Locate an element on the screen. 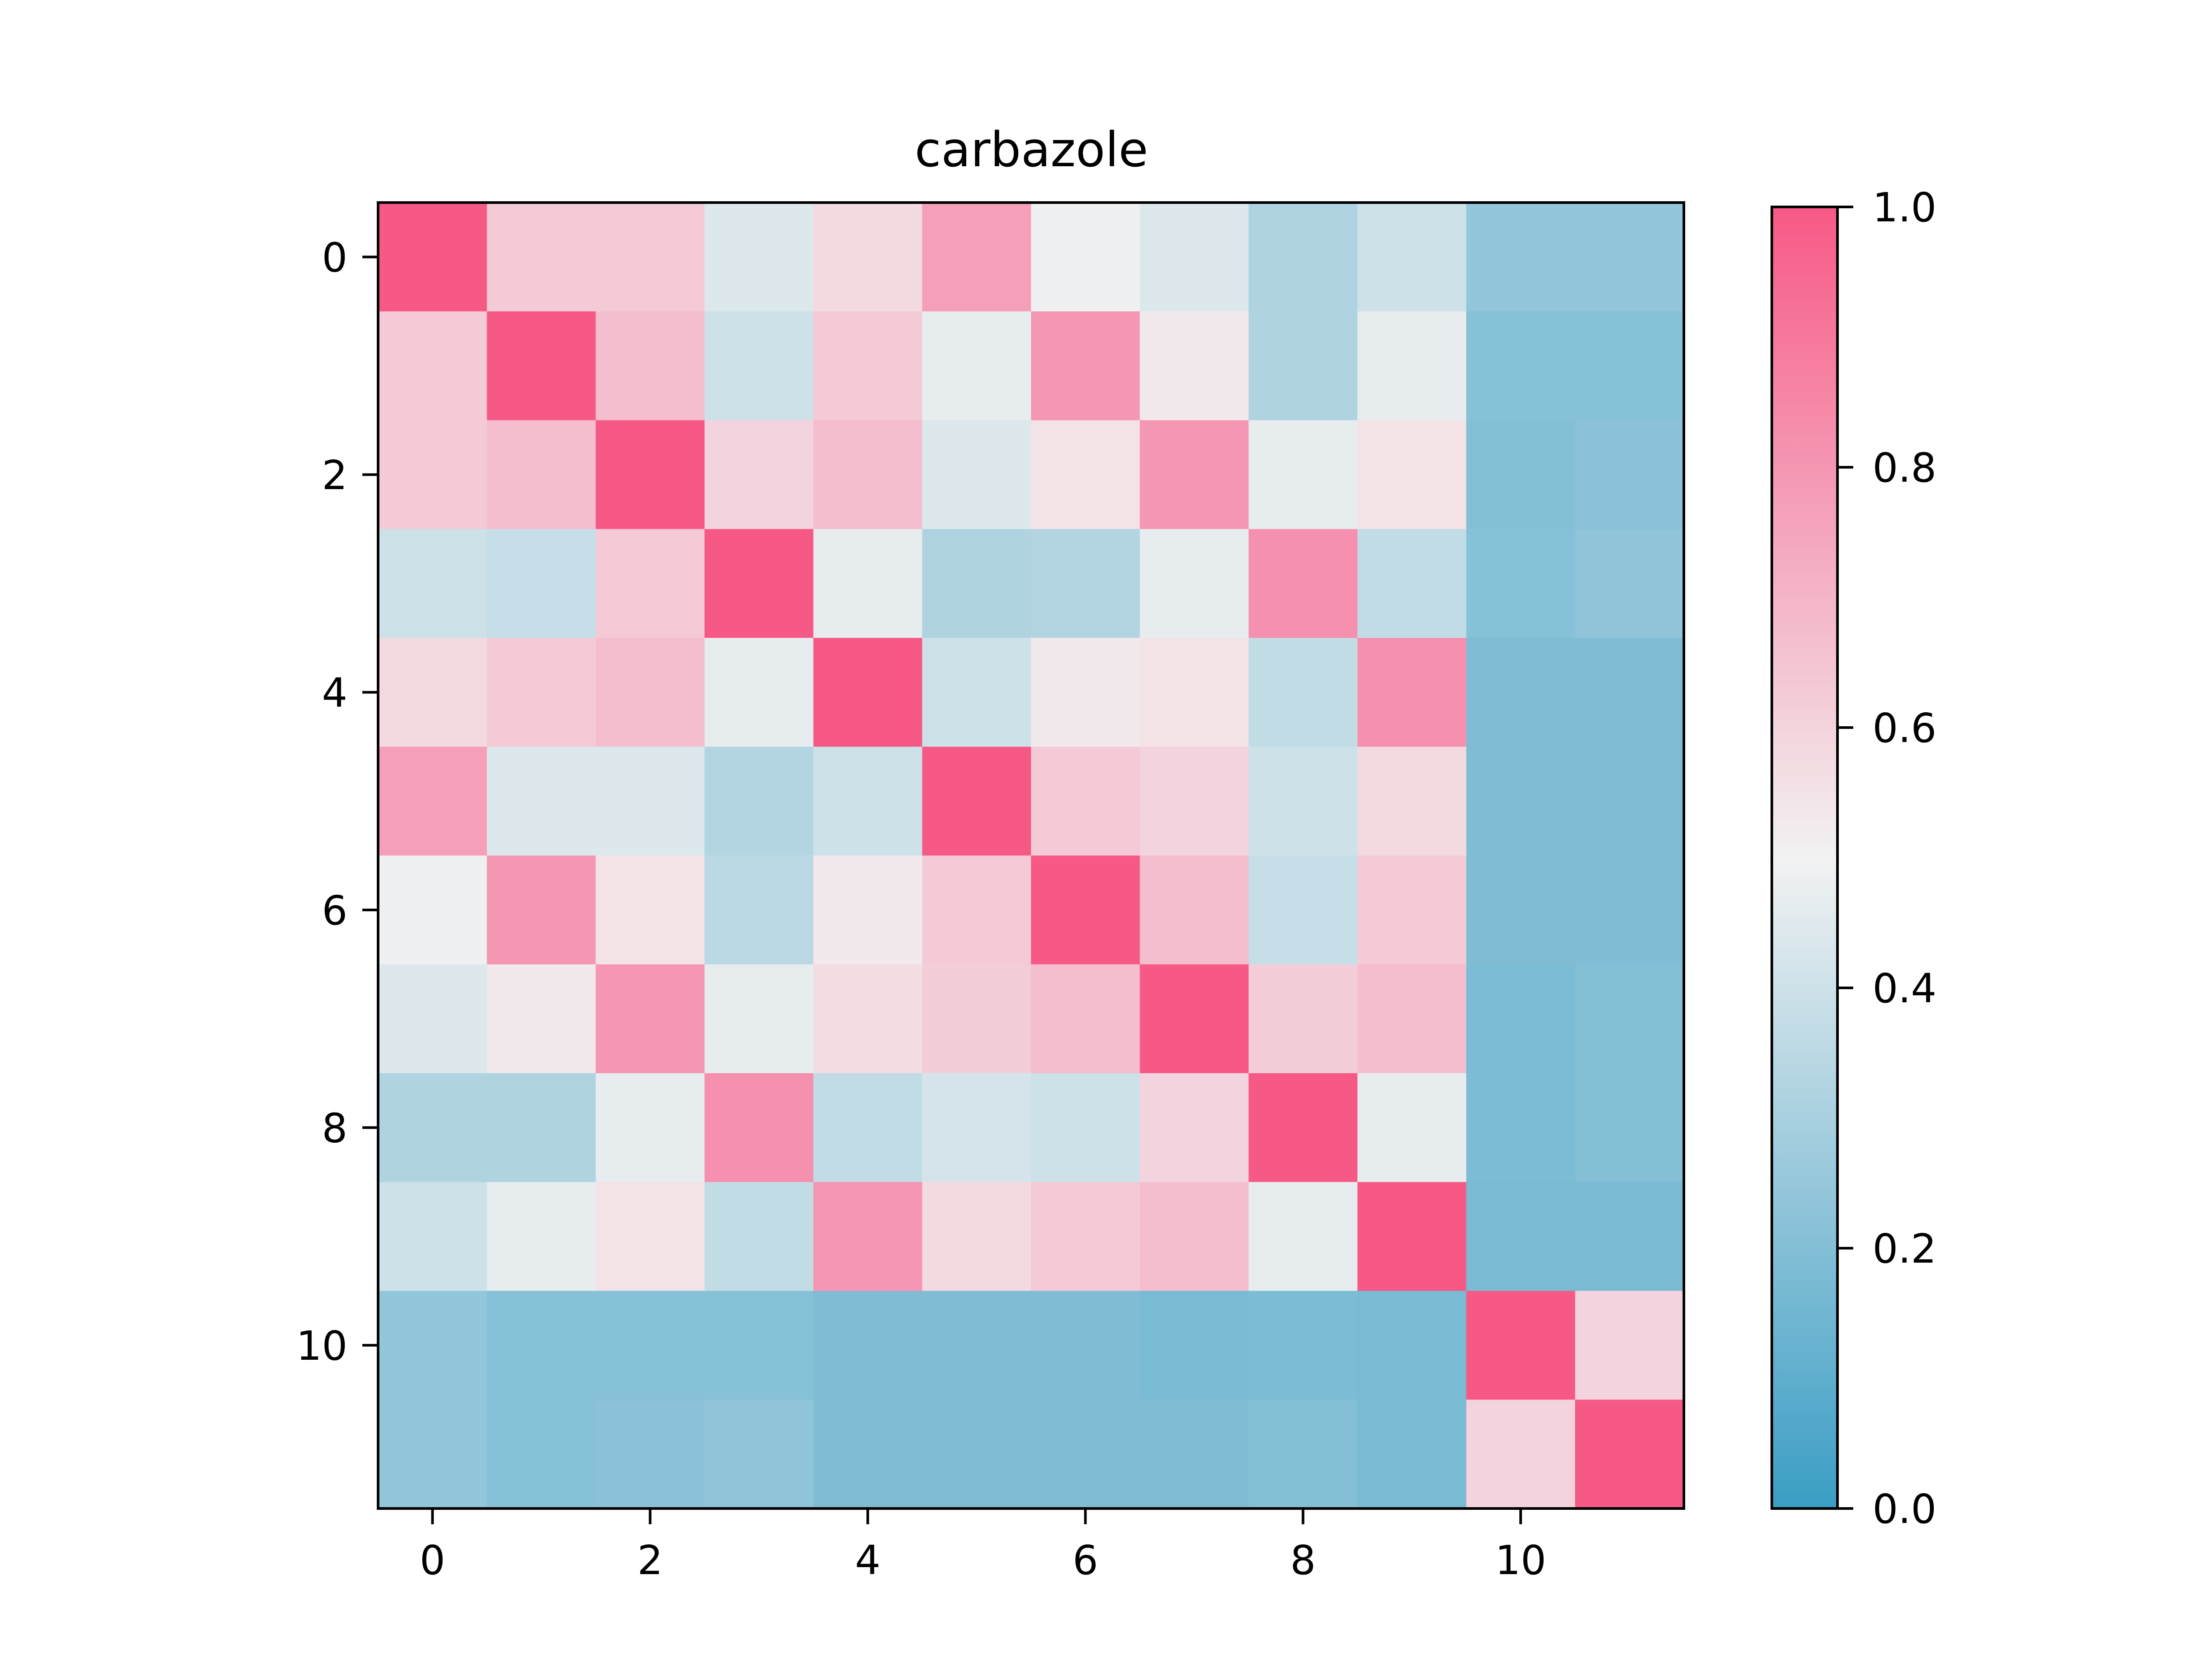 The width and height of the screenshot is (2188, 1680). x-tick-label: 0 is located at coordinates (432, 1560).